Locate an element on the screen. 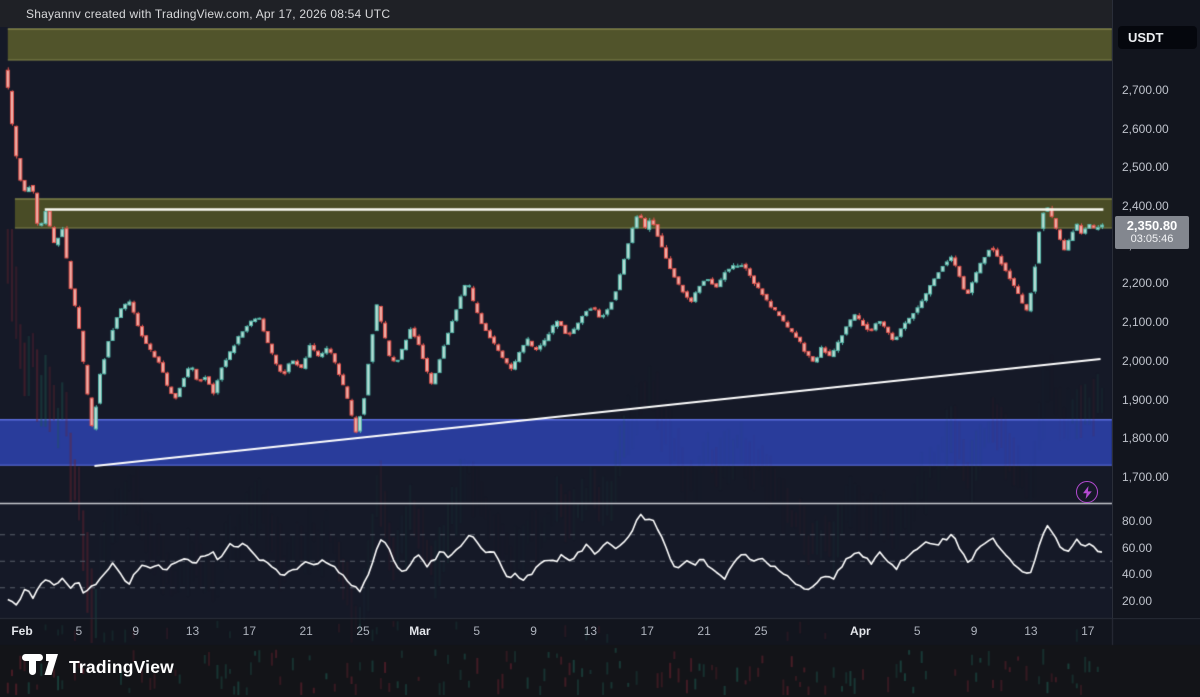 The width and height of the screenshot is (1200, 697). quote-currency-badge: USDT is located at coordinates (1157, 37).